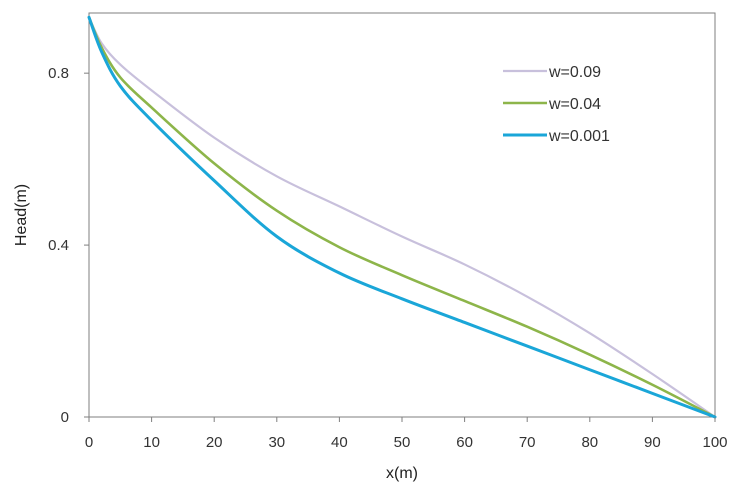 The width and height of the screenshot is (732, 484). What do you see at coordinates (402, 442) in the screenshot?
I see `x-tick-label: 50` at bounding box center [402, 442].